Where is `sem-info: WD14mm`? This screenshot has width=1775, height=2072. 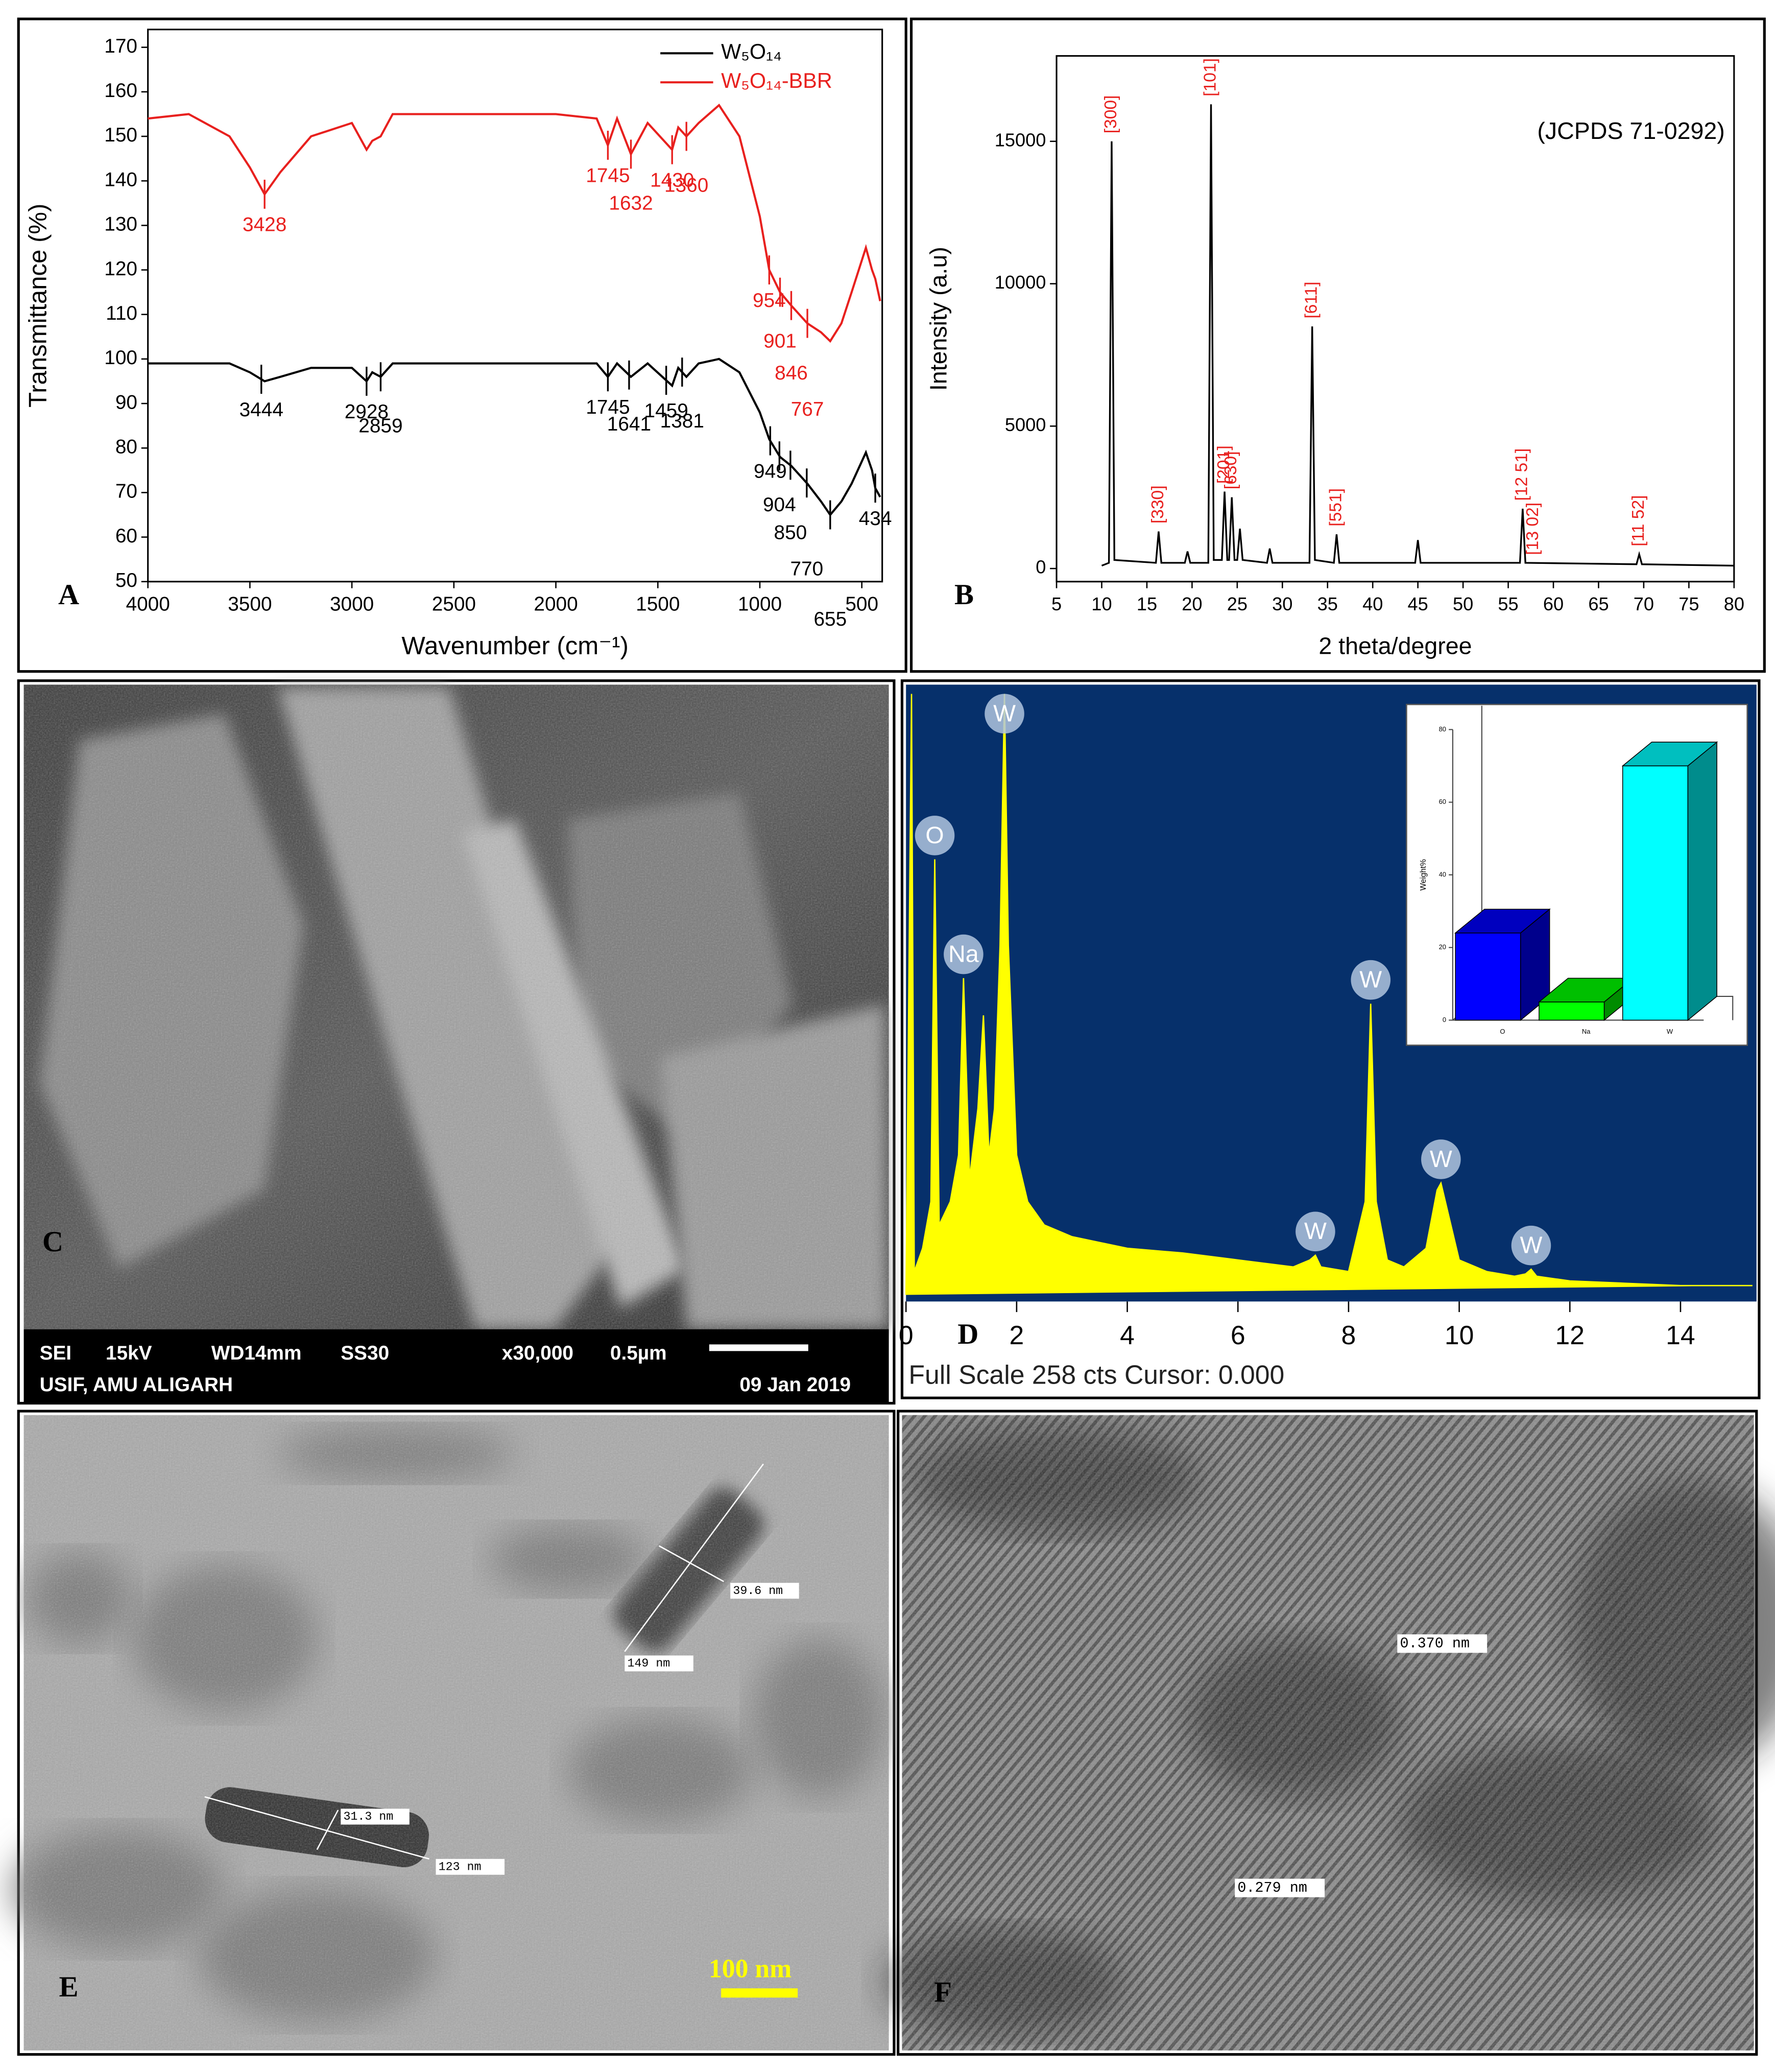
sem-info: WD14mm is located at coordinates (256, 1353).